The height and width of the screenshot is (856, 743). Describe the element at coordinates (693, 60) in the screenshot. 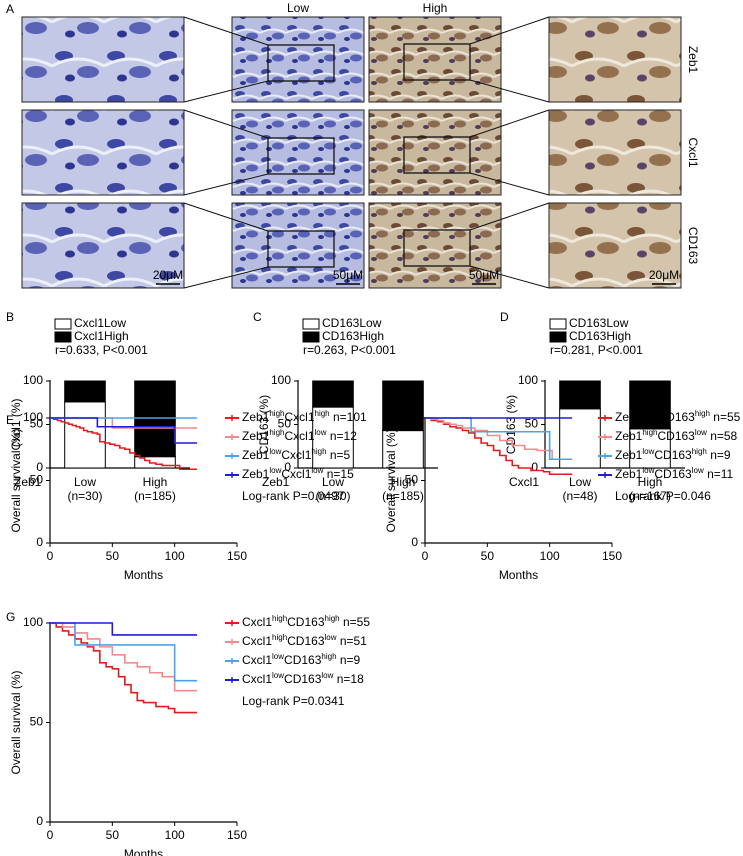

I see `row-label: Zeb1` at that location.